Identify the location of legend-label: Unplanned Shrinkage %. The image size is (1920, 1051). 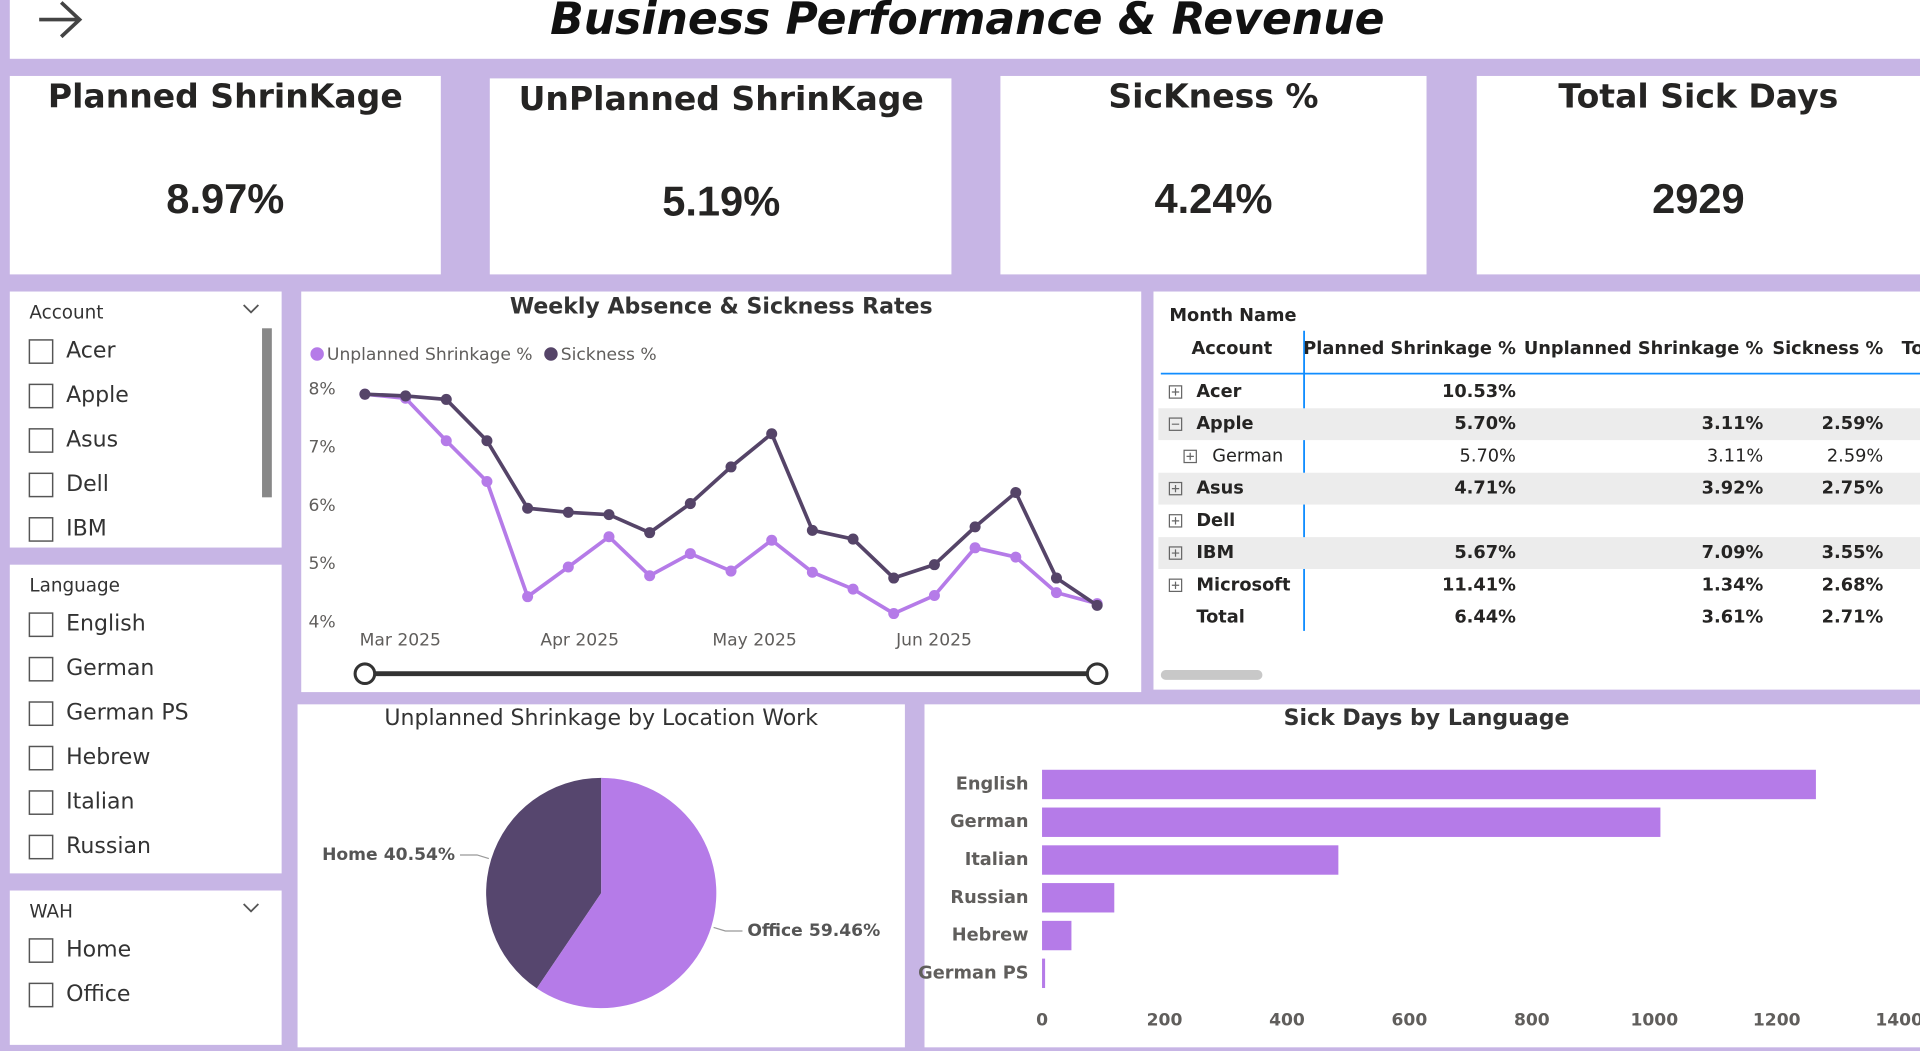
(430, 355).